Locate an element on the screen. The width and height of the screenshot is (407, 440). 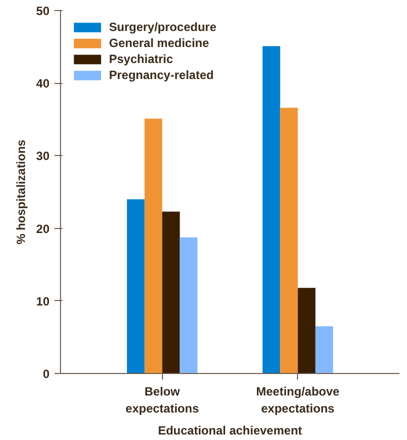
y-tick-label: 10 is located at coordinates (43, 301).